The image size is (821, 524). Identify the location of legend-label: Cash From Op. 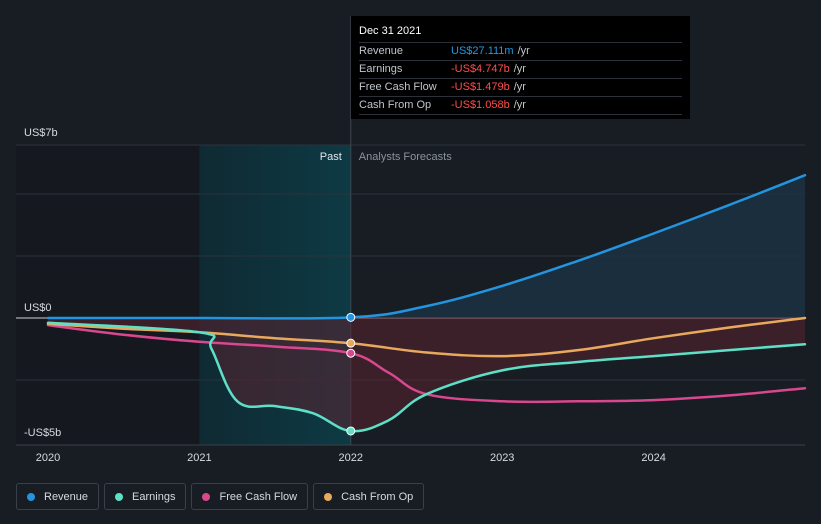
(377, 496).